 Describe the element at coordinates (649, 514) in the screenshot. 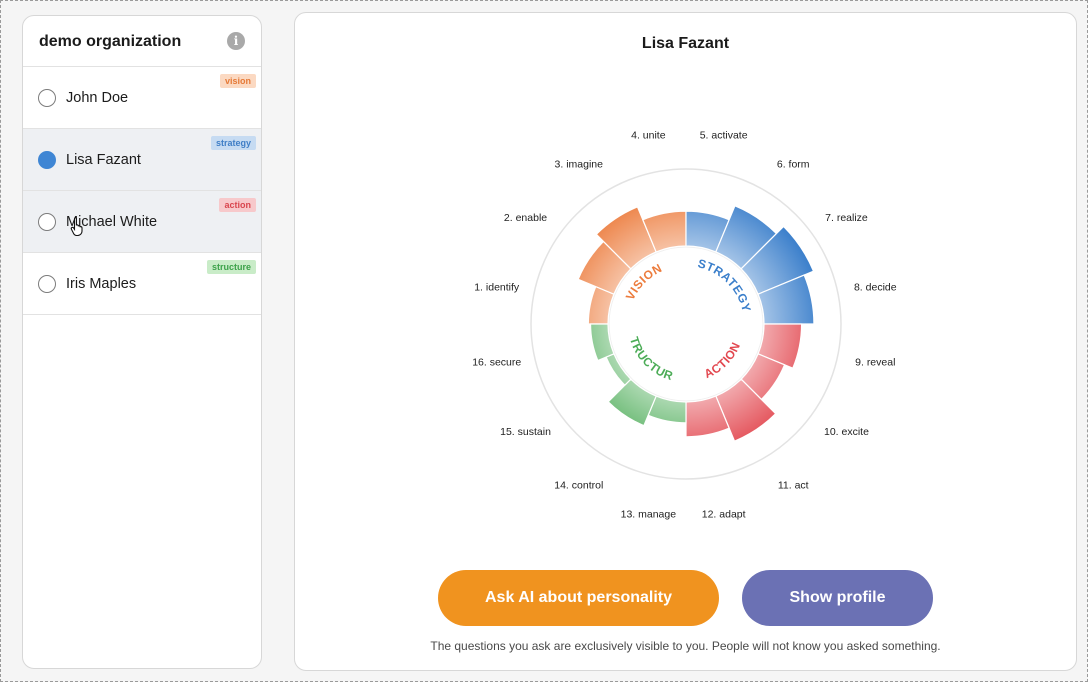

I see `axis-label: 13. manage` at that location.